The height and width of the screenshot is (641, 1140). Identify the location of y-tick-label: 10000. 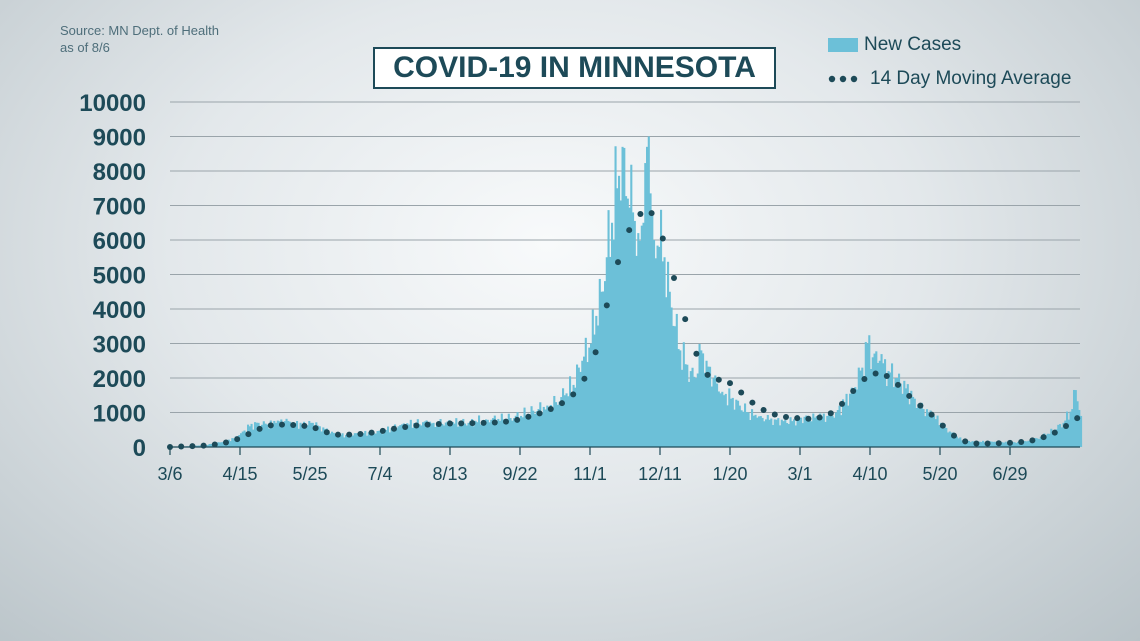
(112, 103).